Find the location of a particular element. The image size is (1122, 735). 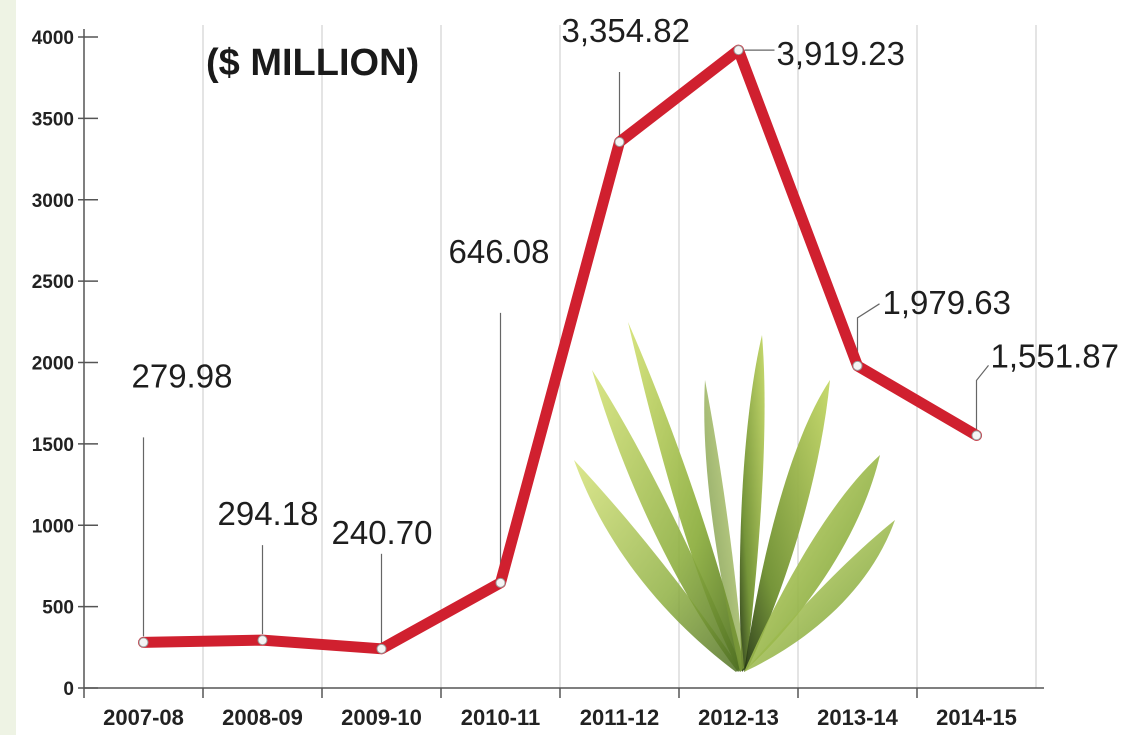

left-edge-strip is located at coordinates (8, 367).